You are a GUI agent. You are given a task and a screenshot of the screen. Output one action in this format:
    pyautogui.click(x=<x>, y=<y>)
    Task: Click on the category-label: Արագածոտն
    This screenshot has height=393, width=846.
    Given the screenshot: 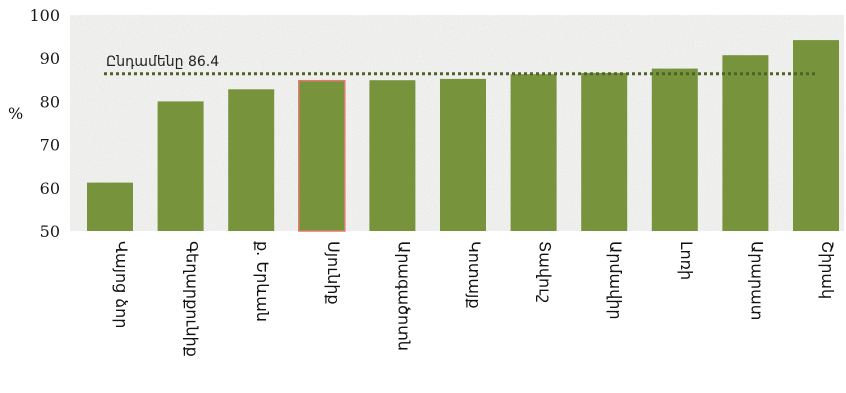 What is the action you would take?
    pyautogui.click(x=403, y=296)
    